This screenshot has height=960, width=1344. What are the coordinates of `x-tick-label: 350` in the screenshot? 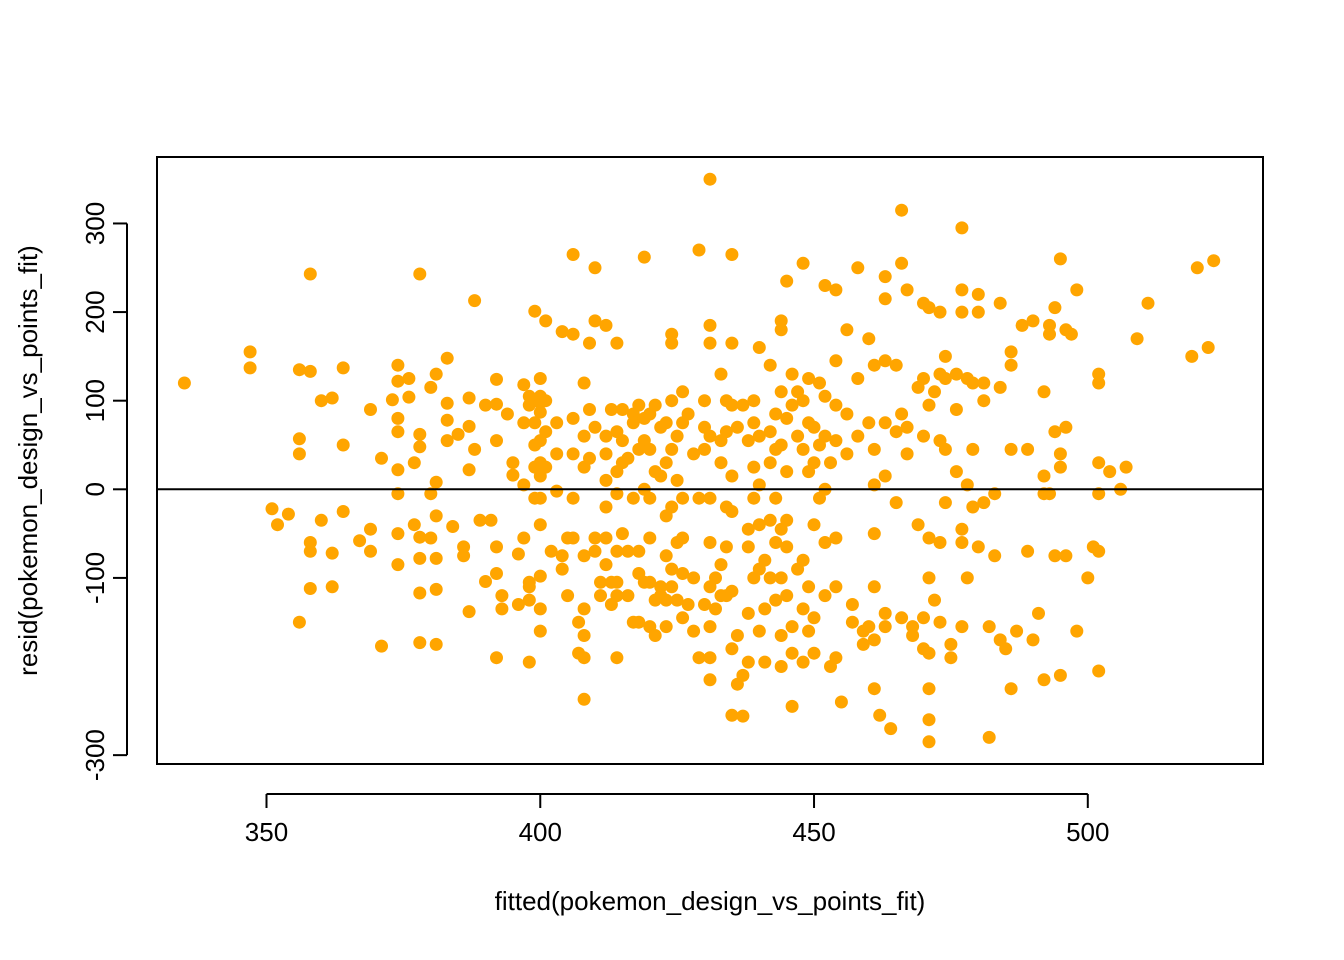 It's located at (266, 832).